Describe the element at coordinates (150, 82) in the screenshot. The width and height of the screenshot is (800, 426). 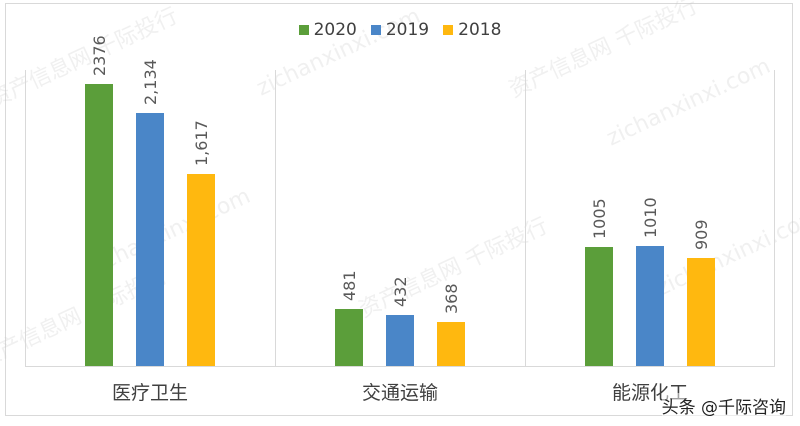
I see `data-label: 2,134` at that location.